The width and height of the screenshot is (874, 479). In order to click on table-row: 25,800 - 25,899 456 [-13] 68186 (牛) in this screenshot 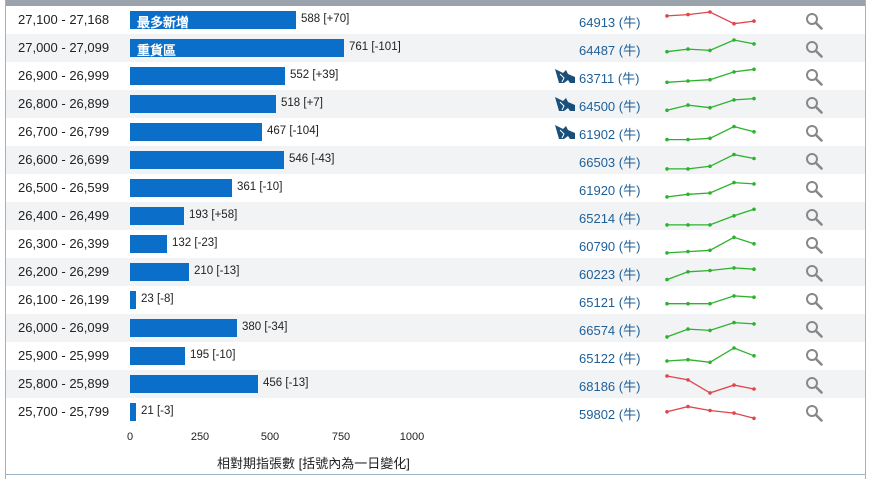, I will do `click(435, 384)`.